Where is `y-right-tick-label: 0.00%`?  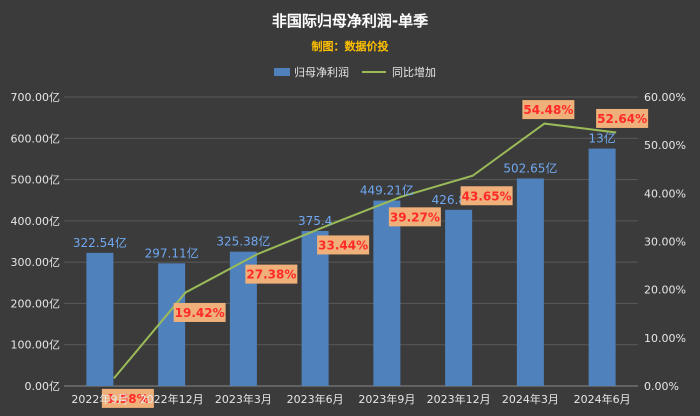
y-right-tick-label: 0.00% is located at coordinates (661, 386).